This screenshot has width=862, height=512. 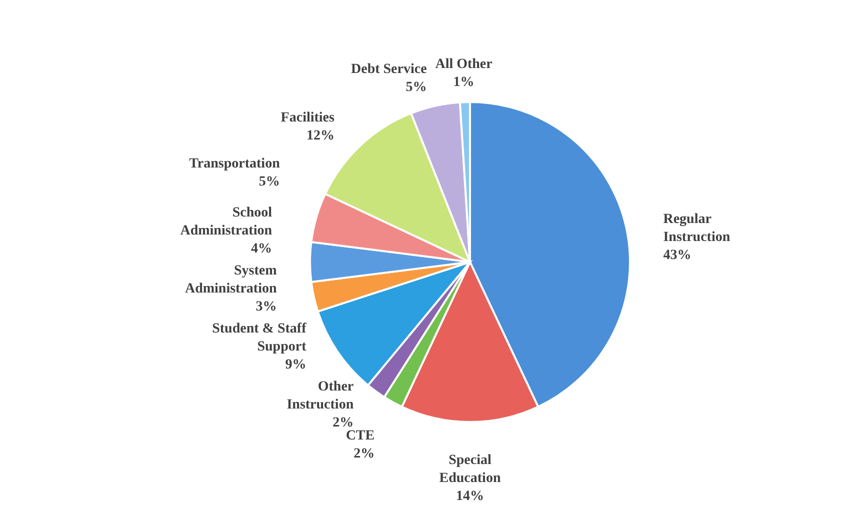 I want to click on data-label: 12%, so click(x=320, y=136).